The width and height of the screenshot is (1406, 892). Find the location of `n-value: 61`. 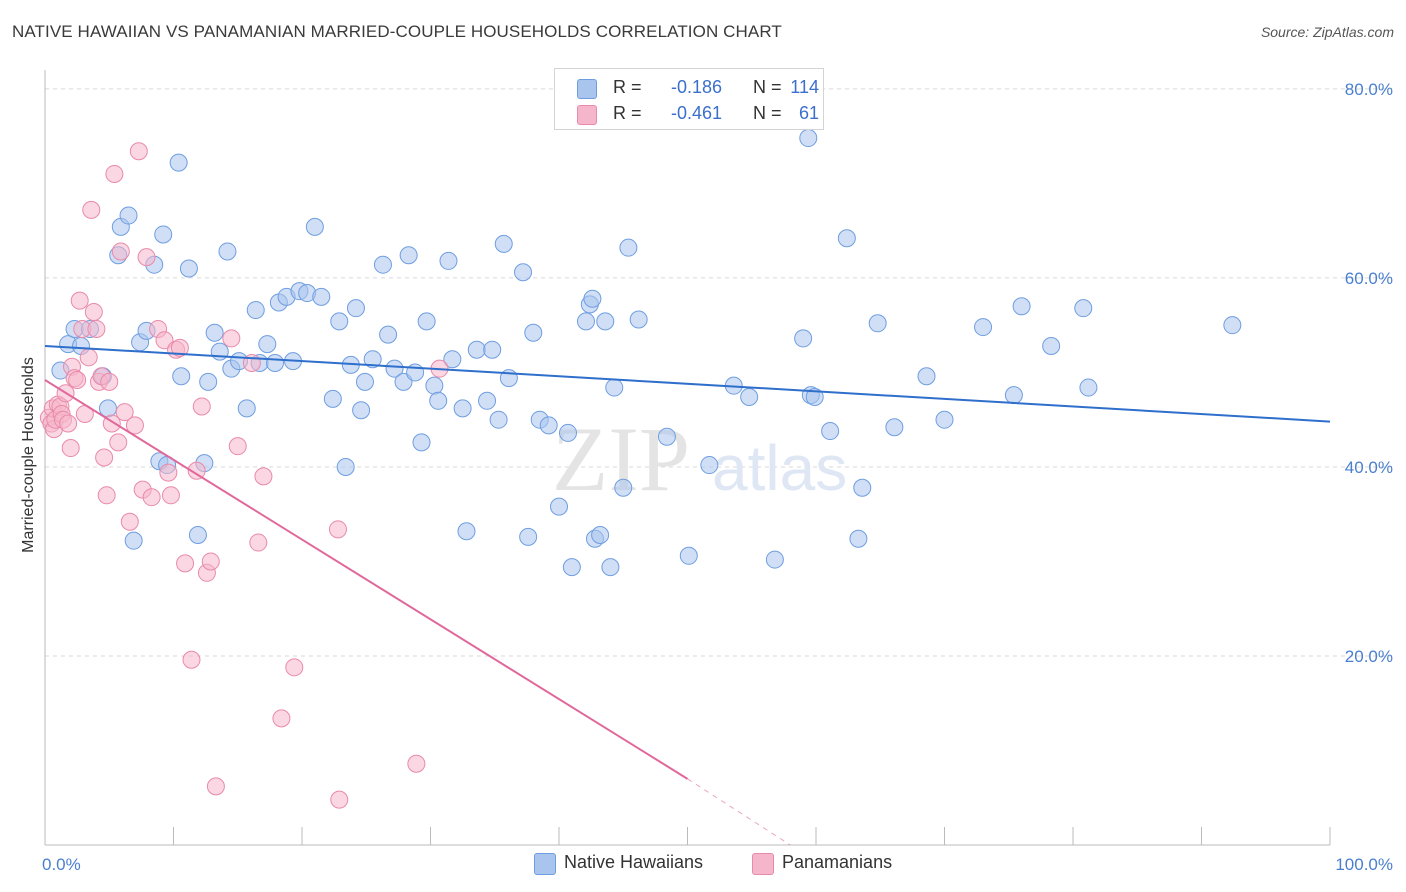

n-value: 61 is located at coordinates (808, 113).